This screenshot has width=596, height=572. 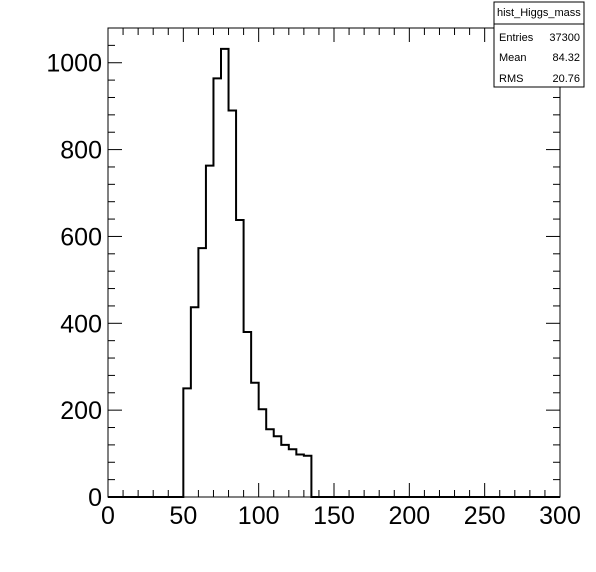 What do you see at coordinates (566, 79) in the screenshot?
I see `stats-rms-value: 20.76` at bounding box center [566, 79].